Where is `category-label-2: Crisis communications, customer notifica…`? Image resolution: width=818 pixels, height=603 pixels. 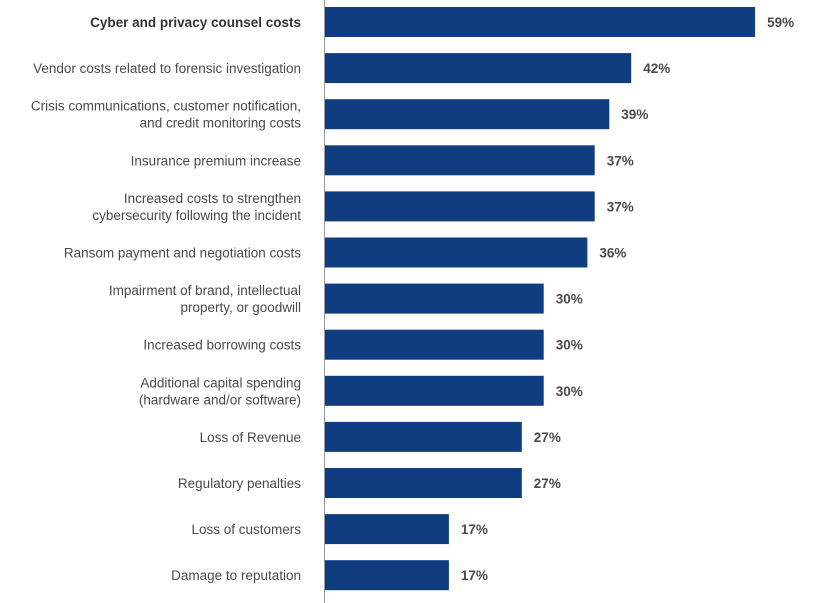 category-label-2: Crisis communications, customer notifica… is located at coordinates (166, 115).